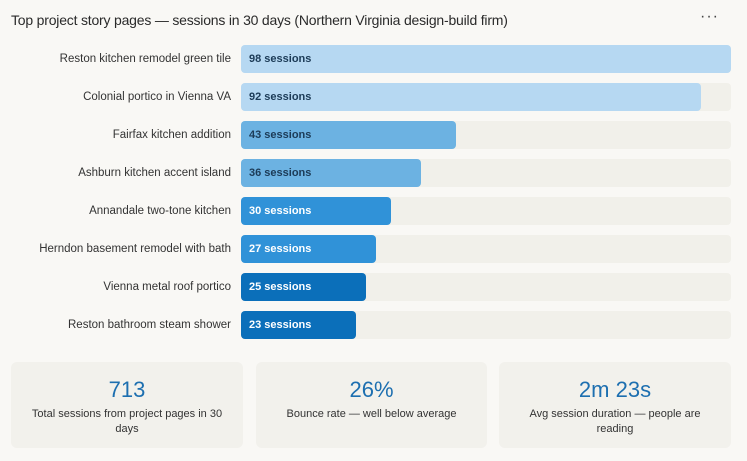 This screenshot has height=461, width=747. Describe the element at coordinates (371, 405) in the screenshot. I see `stat-card-bounce-rate: 26% Bounce rate — well below average` at that location.